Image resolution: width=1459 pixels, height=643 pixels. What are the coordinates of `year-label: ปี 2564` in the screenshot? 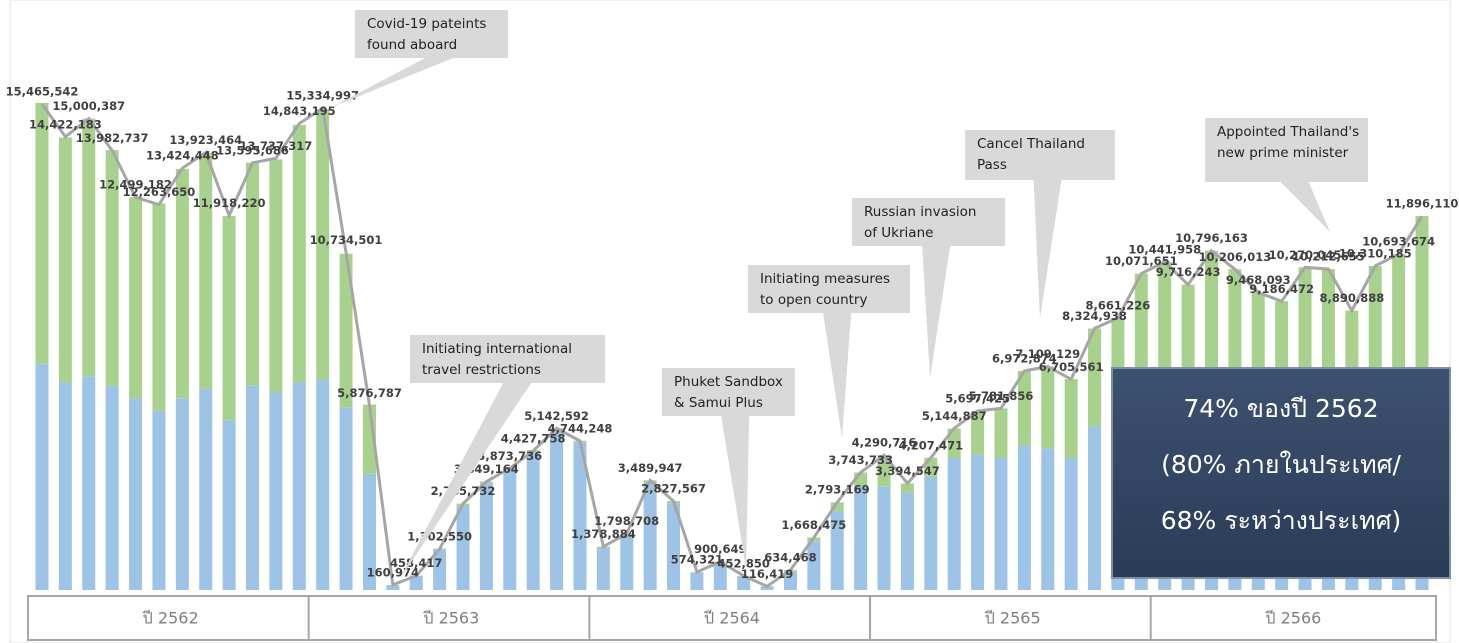 It's located at (732, 618).